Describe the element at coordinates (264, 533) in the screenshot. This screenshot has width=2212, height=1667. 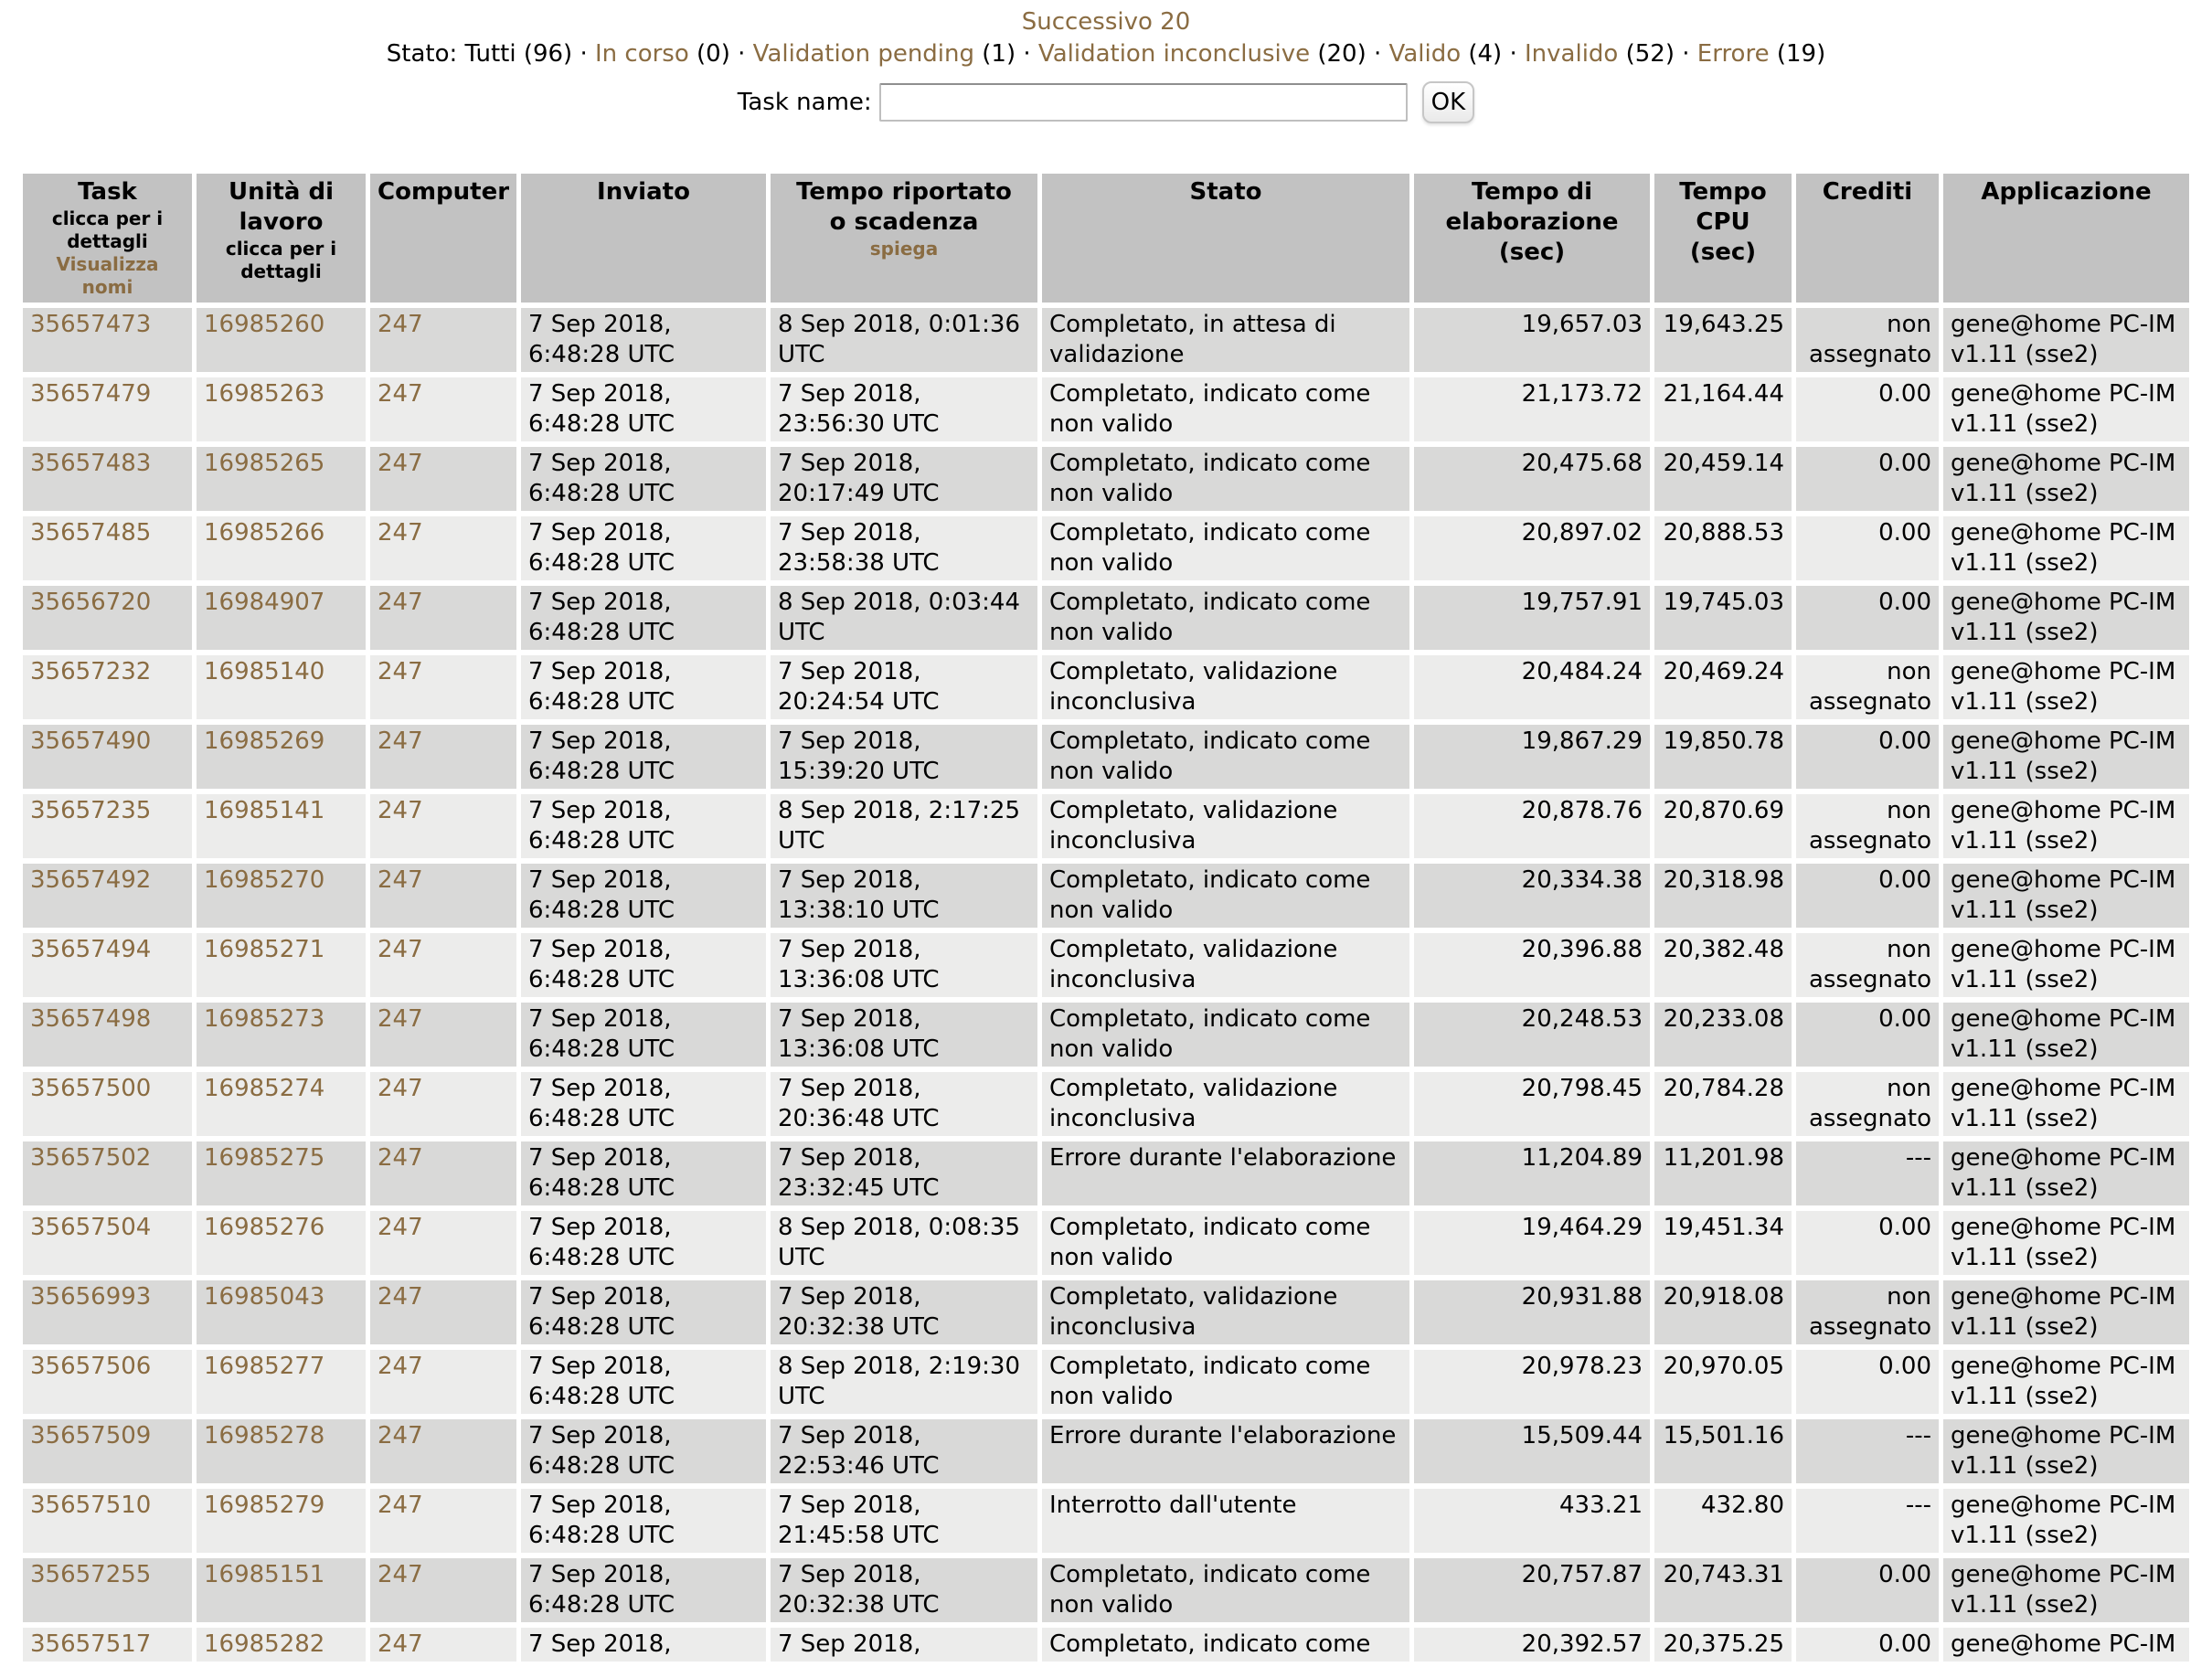
I see `workunit-link: 16985266` at that location.